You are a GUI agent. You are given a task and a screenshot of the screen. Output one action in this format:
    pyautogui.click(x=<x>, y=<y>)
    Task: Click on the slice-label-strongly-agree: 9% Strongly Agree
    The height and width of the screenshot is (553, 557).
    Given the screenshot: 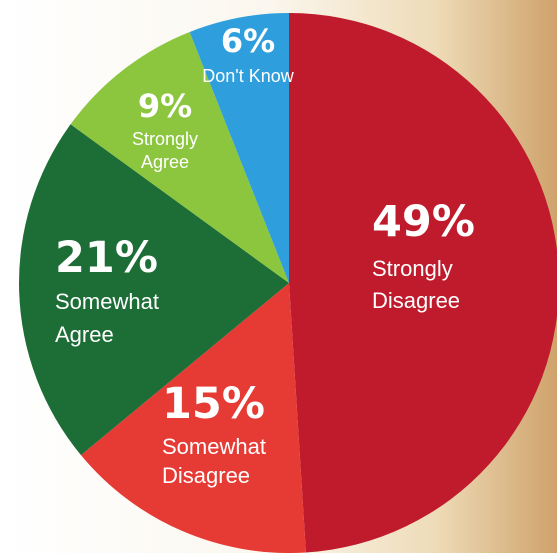 What is the action you would take?
    pyautogui.click(x=165, y=129)
    